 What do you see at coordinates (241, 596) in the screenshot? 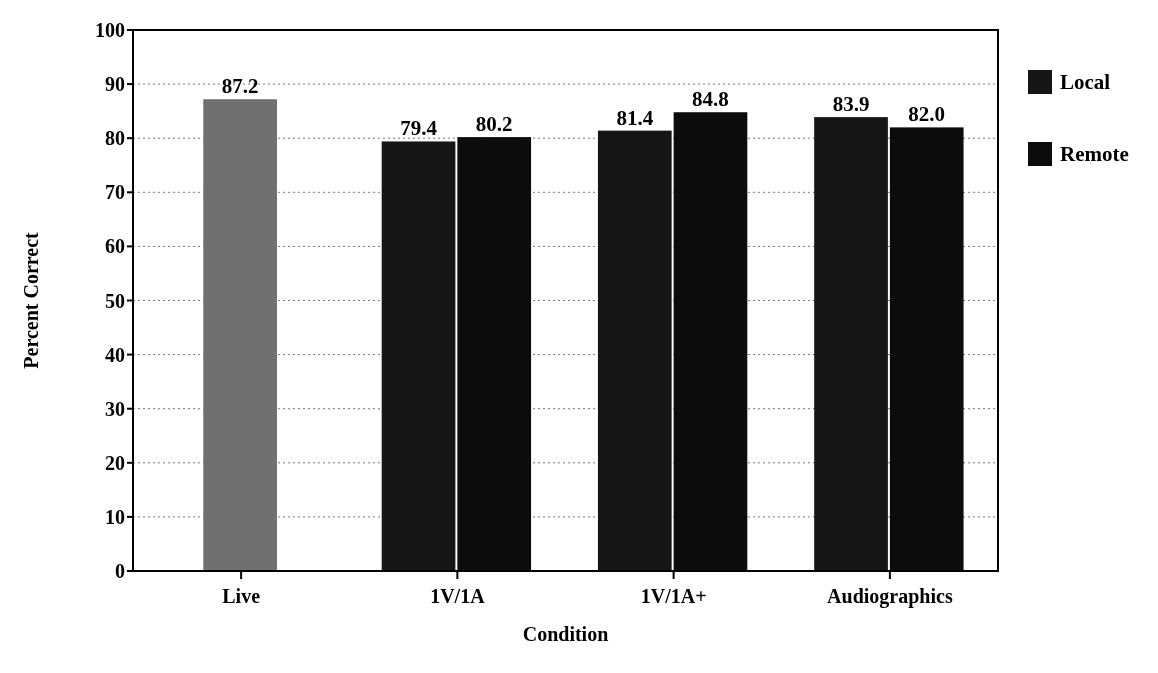
I see `x-tick-label: Live` at bounding box center [241, 596].